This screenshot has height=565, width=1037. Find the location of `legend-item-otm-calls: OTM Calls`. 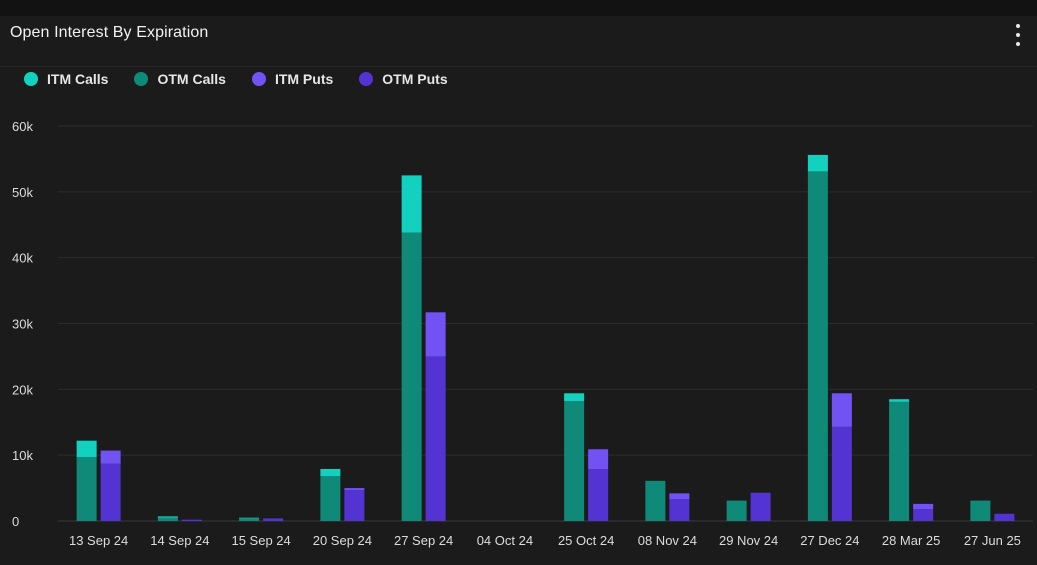

legend-item-otm-calls: OTM Calls is located at coordinates (180, 79).